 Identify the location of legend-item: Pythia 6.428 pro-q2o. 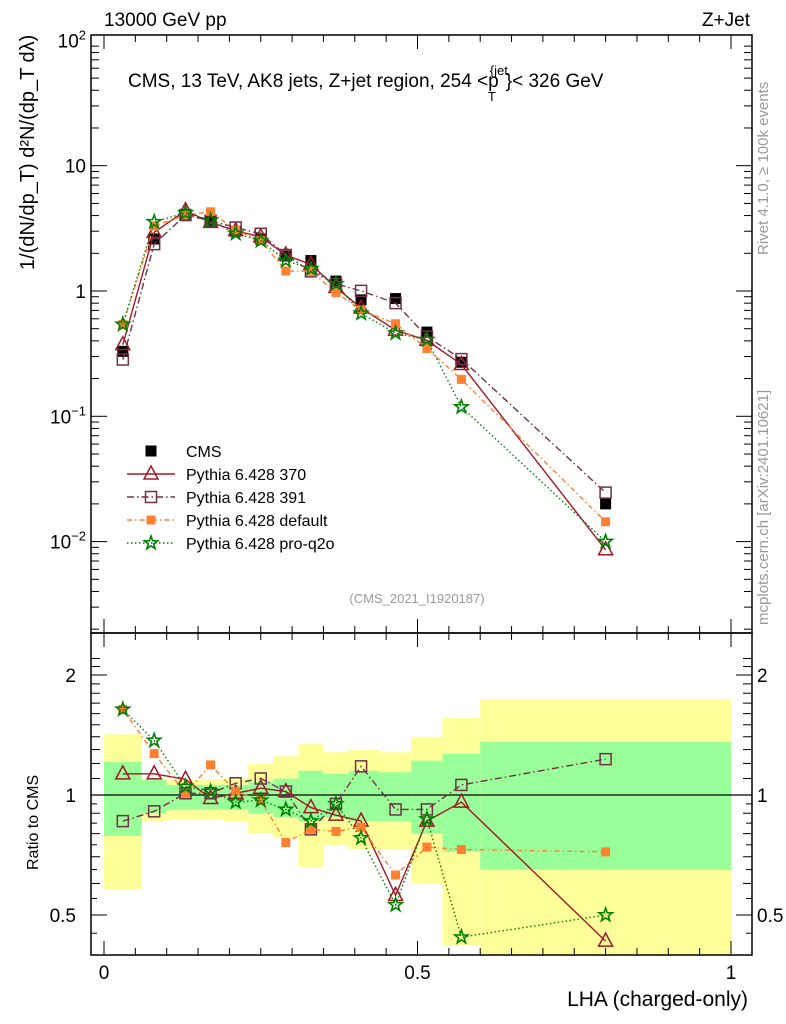
(231, 543).